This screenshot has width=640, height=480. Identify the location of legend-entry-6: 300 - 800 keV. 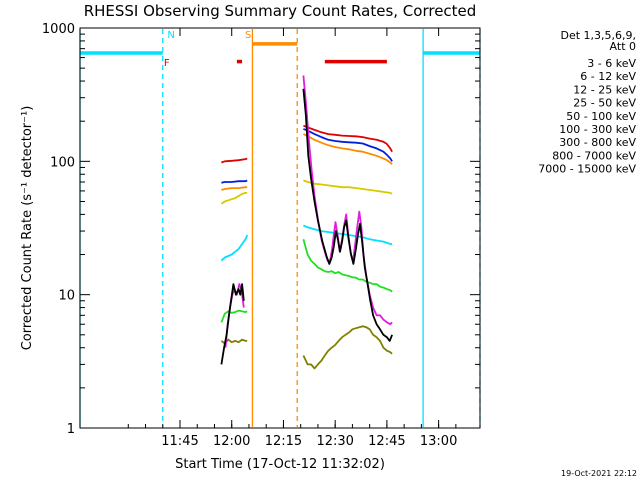
(597, 142).